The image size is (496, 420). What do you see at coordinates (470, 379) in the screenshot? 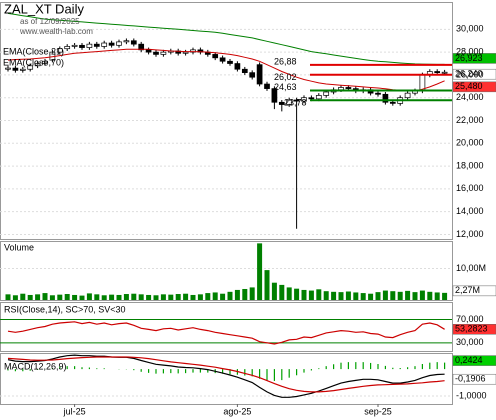
I see `last-value-label: -0,1906` at bounding box center [470, 379].